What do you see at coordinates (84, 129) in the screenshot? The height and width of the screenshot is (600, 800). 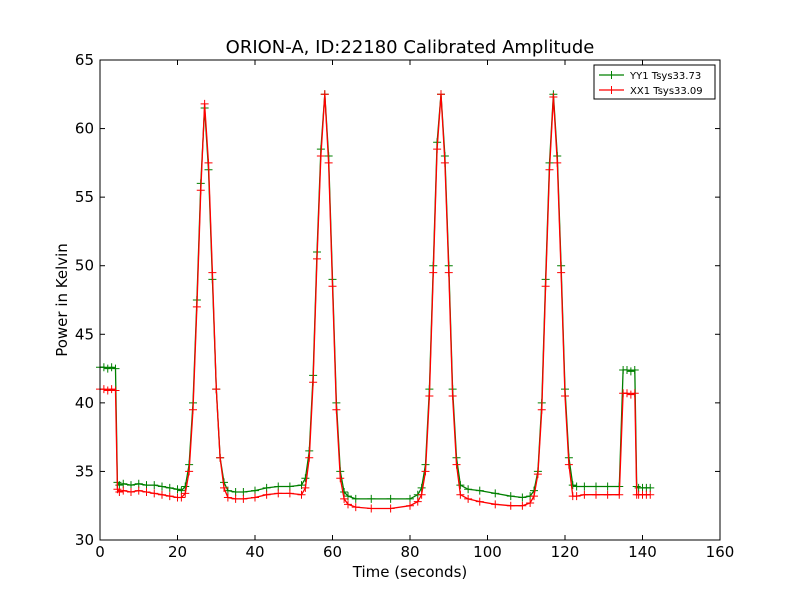 I see `y-tick-label: 60` at bounding box center [84, 129].